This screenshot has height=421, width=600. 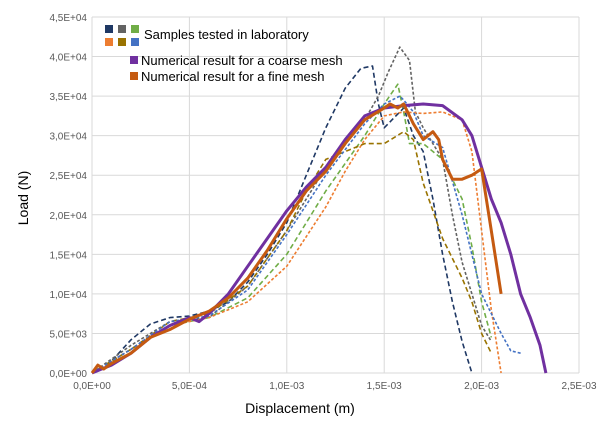 What do you see at coordinates (134, 76) in the screenshot?
I see `legend-fine-swatch` at bounding box center [134, 76].